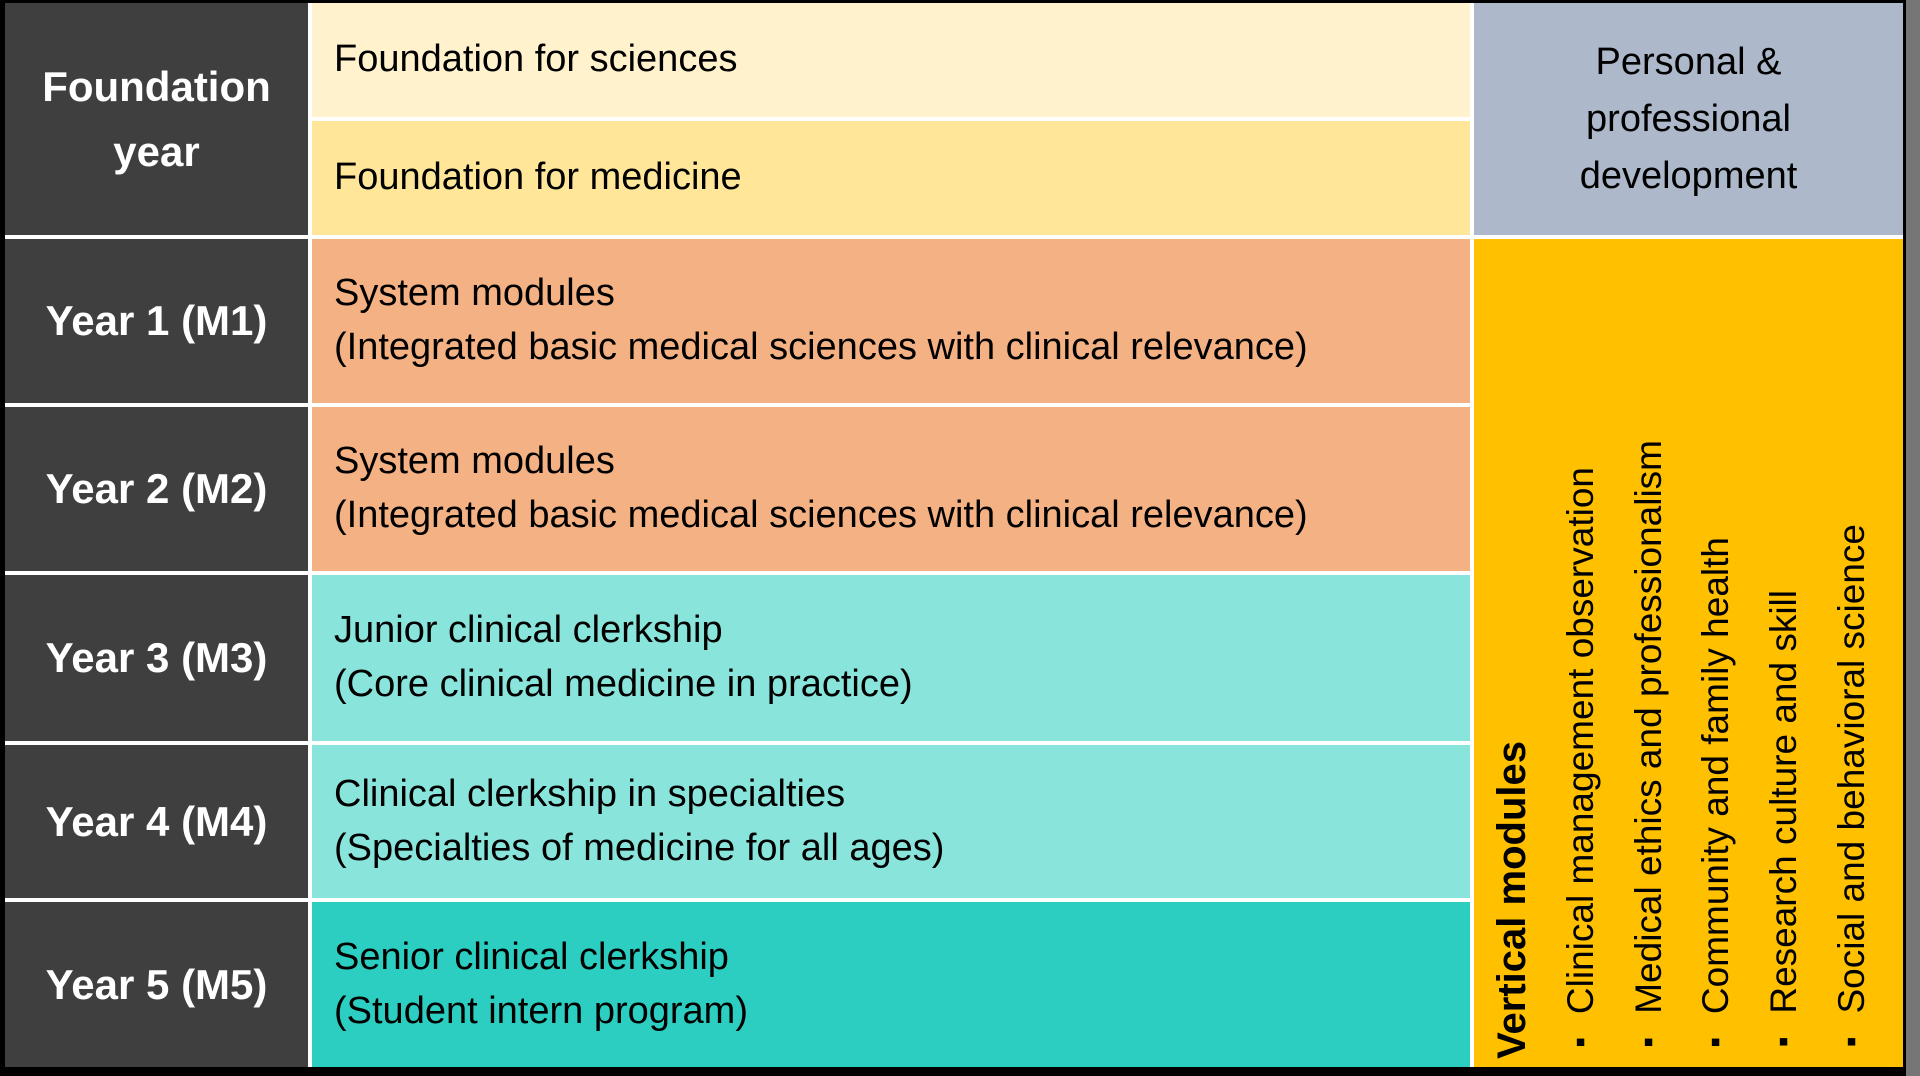  I want to click on cell-title: Clinical clerkship in specialties, so click(590, 793).